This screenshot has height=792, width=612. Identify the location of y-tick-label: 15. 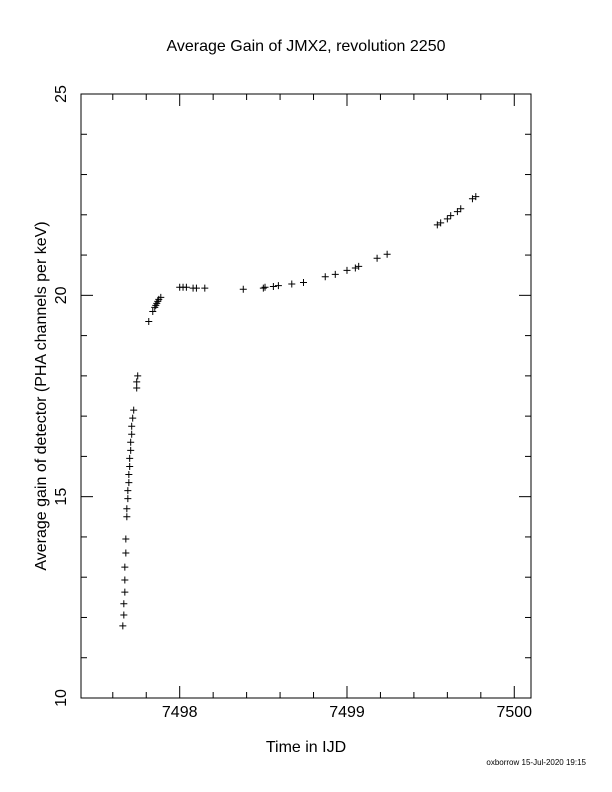
(61, 497).